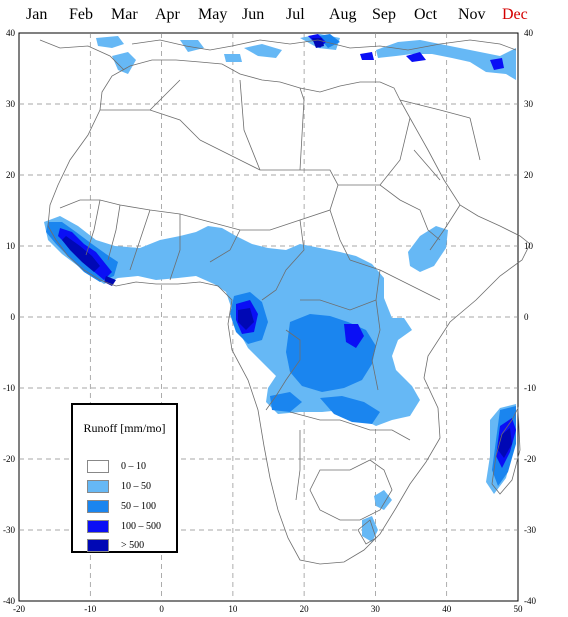 The width and height of the screenshot is (568, 617). I want to click on x-tick-label: 20, so click(305, 609).